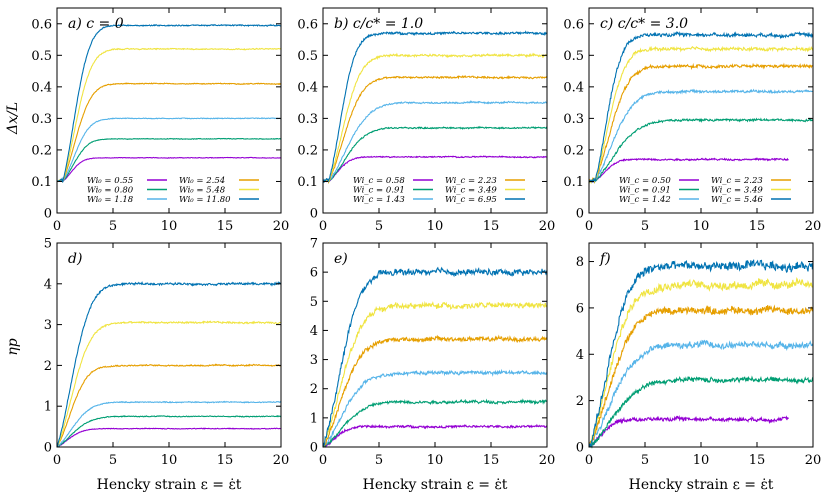  What do you see at coordinates (757, 226) in the screenshot?
I see `xtick-label-c-3: 15` at bounding box center [757, 226].